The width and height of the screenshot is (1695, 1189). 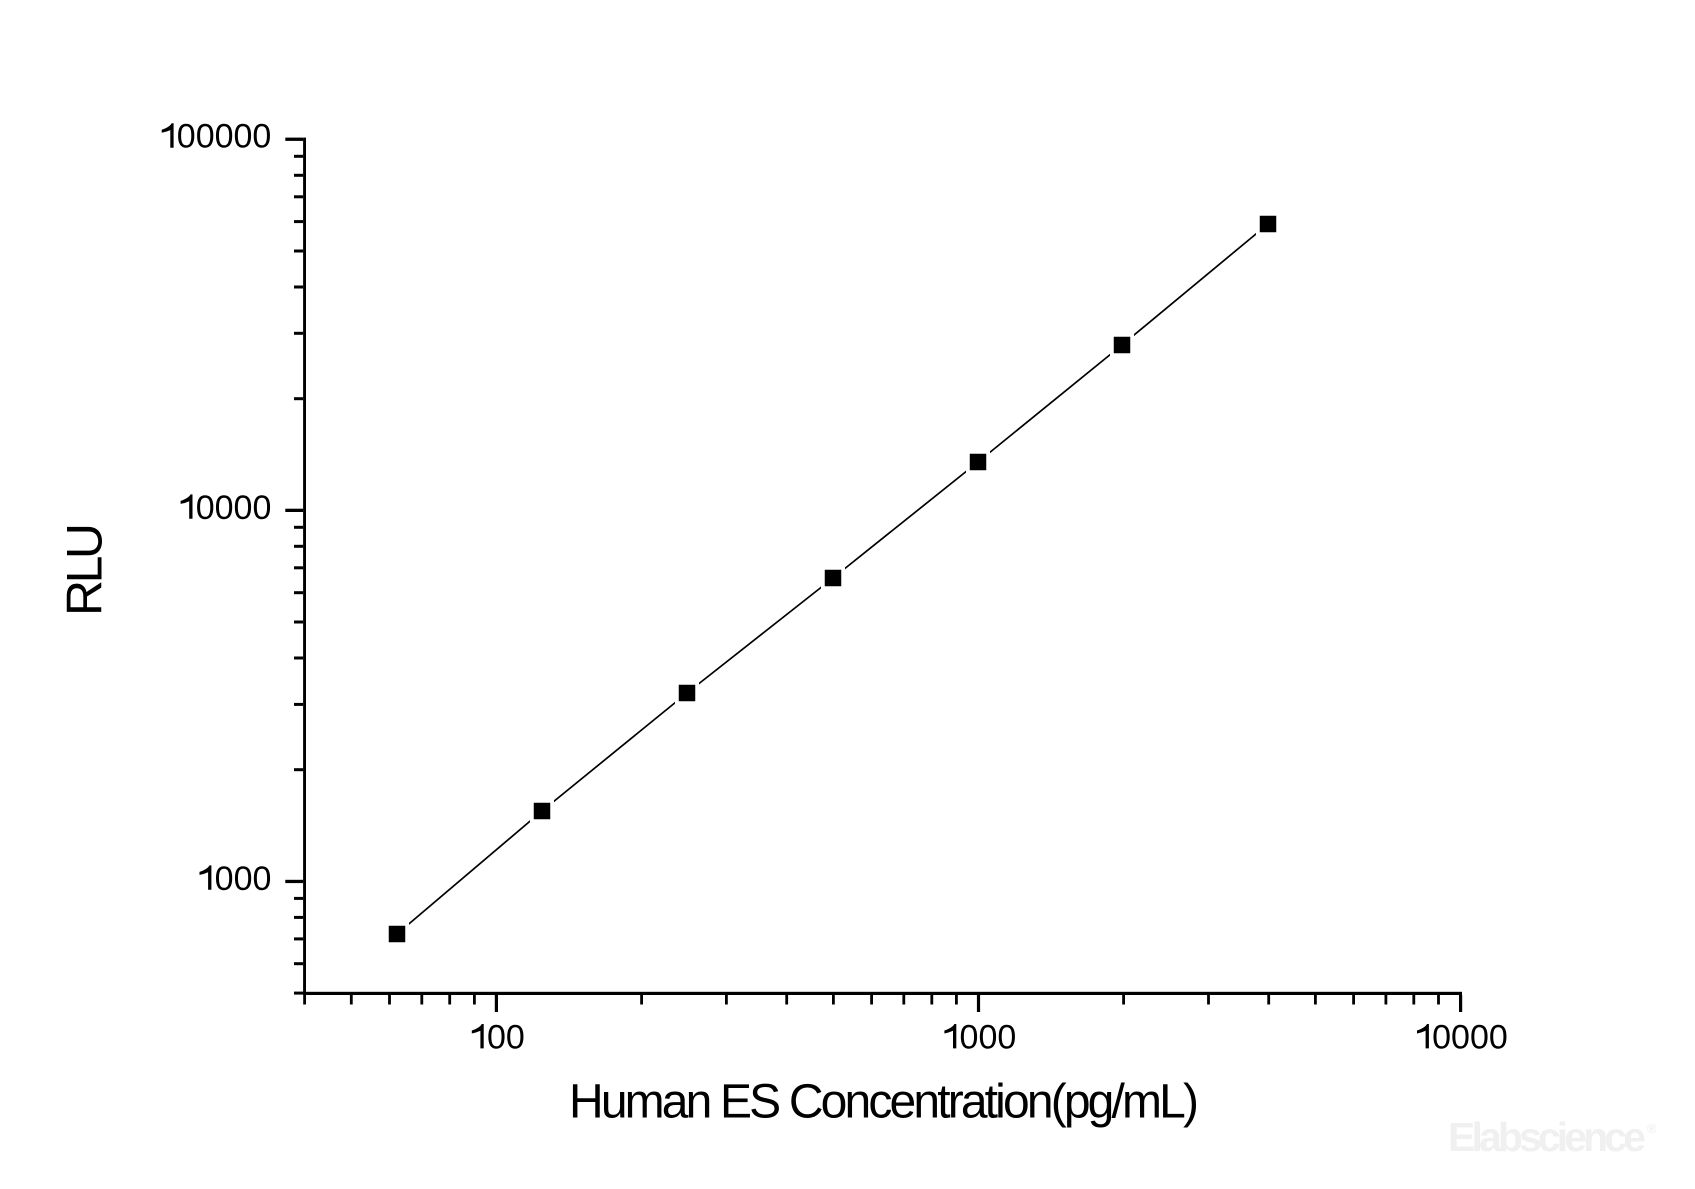 What do you see at coordinates (884, 1102) in the screenshot?
I see `svg-text: Human ES Concentration(pg/mL)` at bounding box center [884, 1102].